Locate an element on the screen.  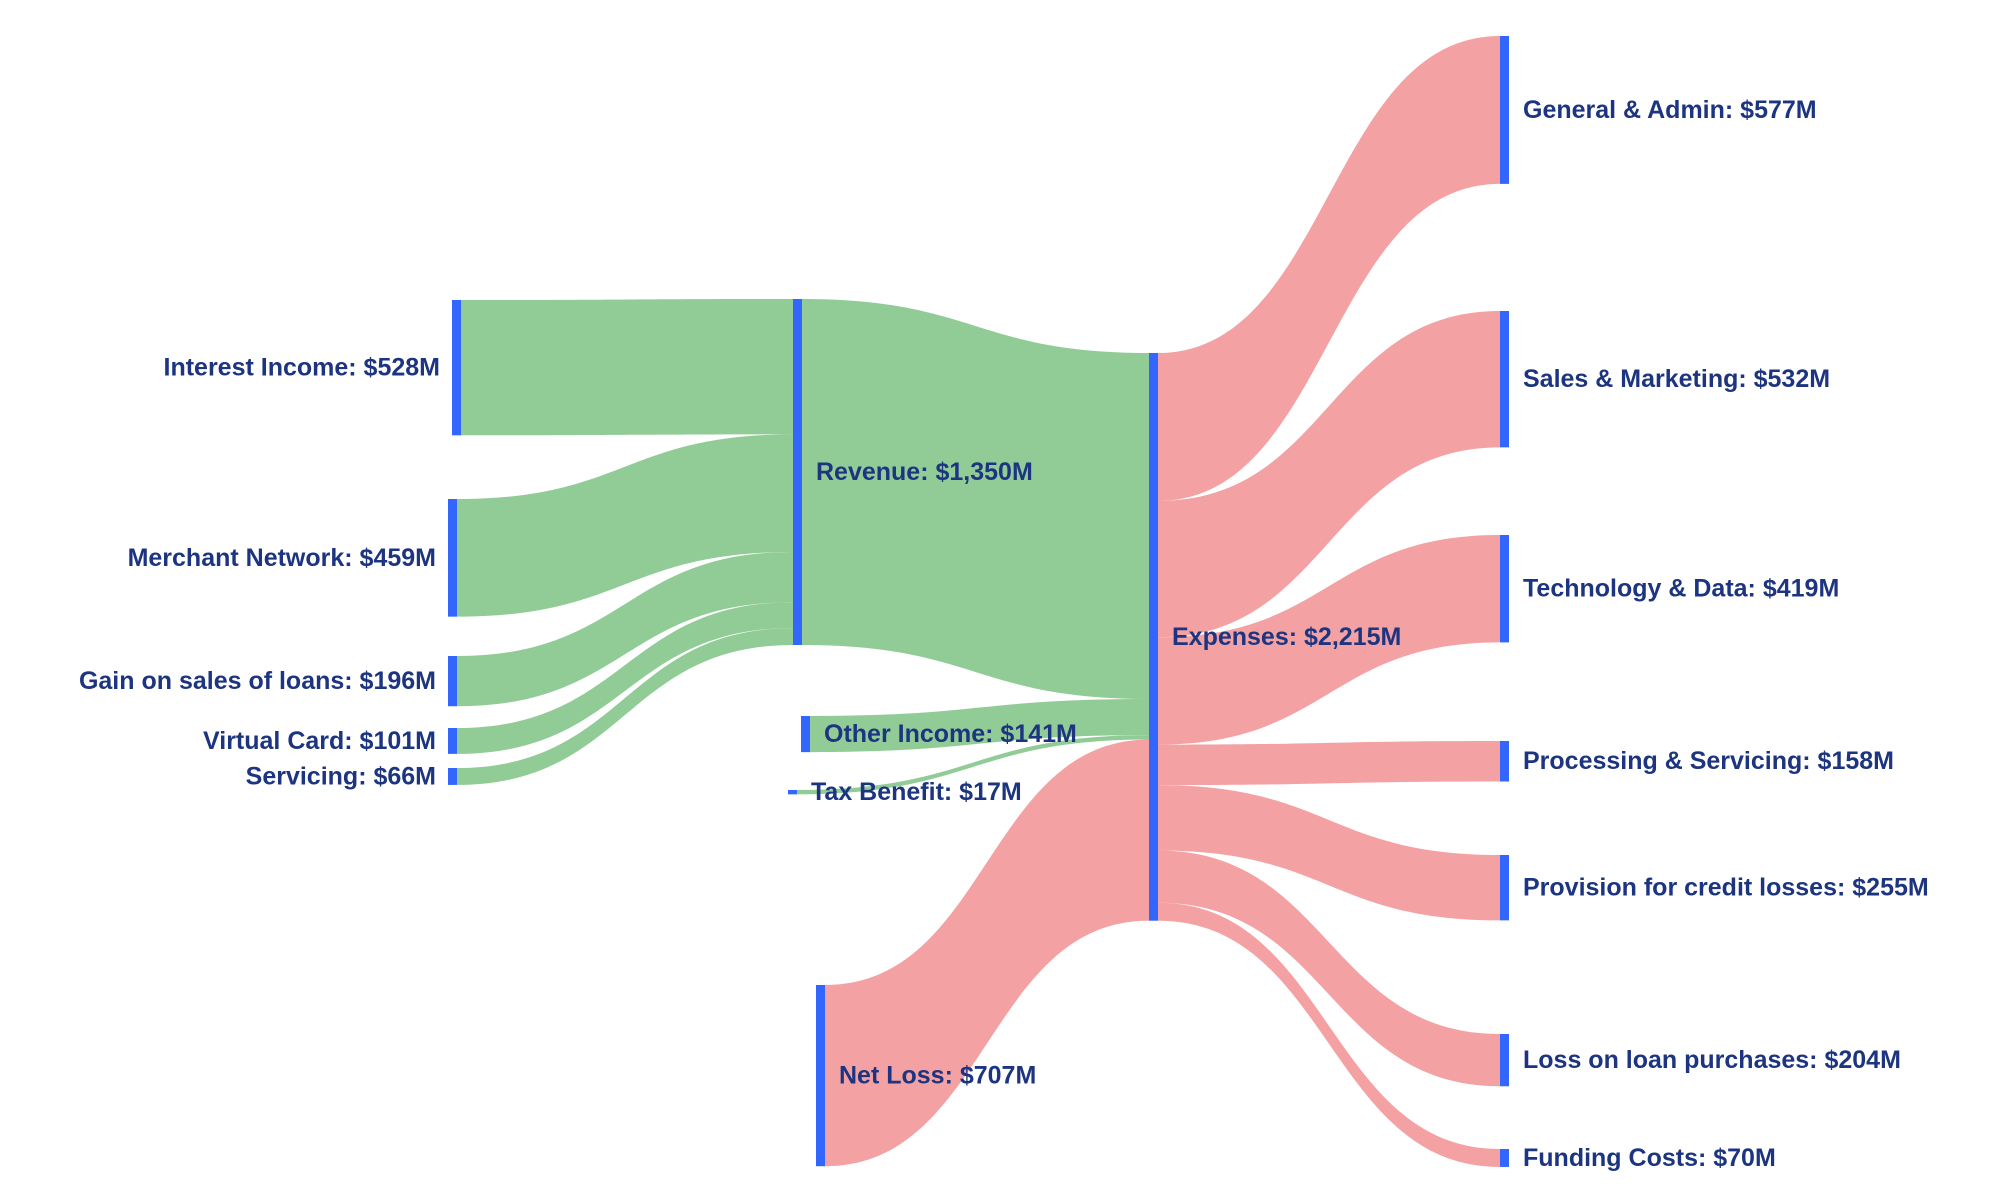
label-interest-income: Interest Income: $528M is located at coordinates (302, 368).